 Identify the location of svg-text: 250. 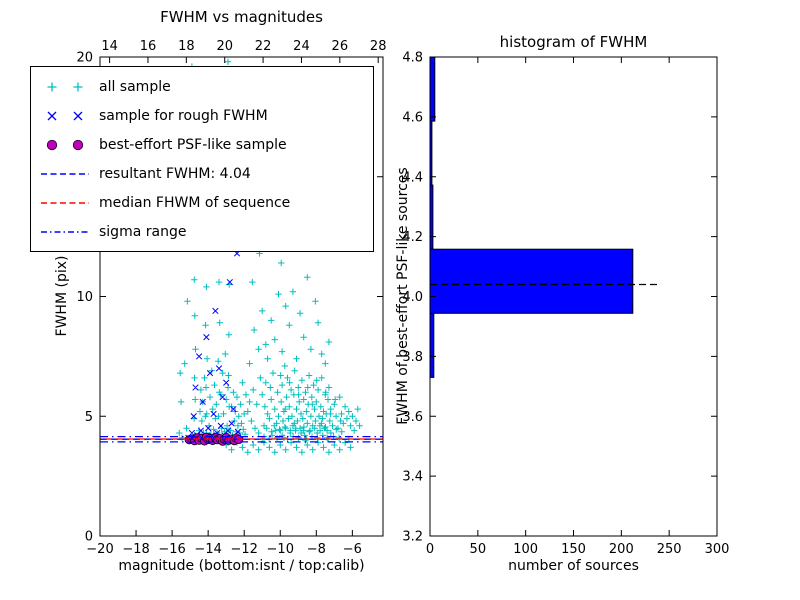
(669, 549).